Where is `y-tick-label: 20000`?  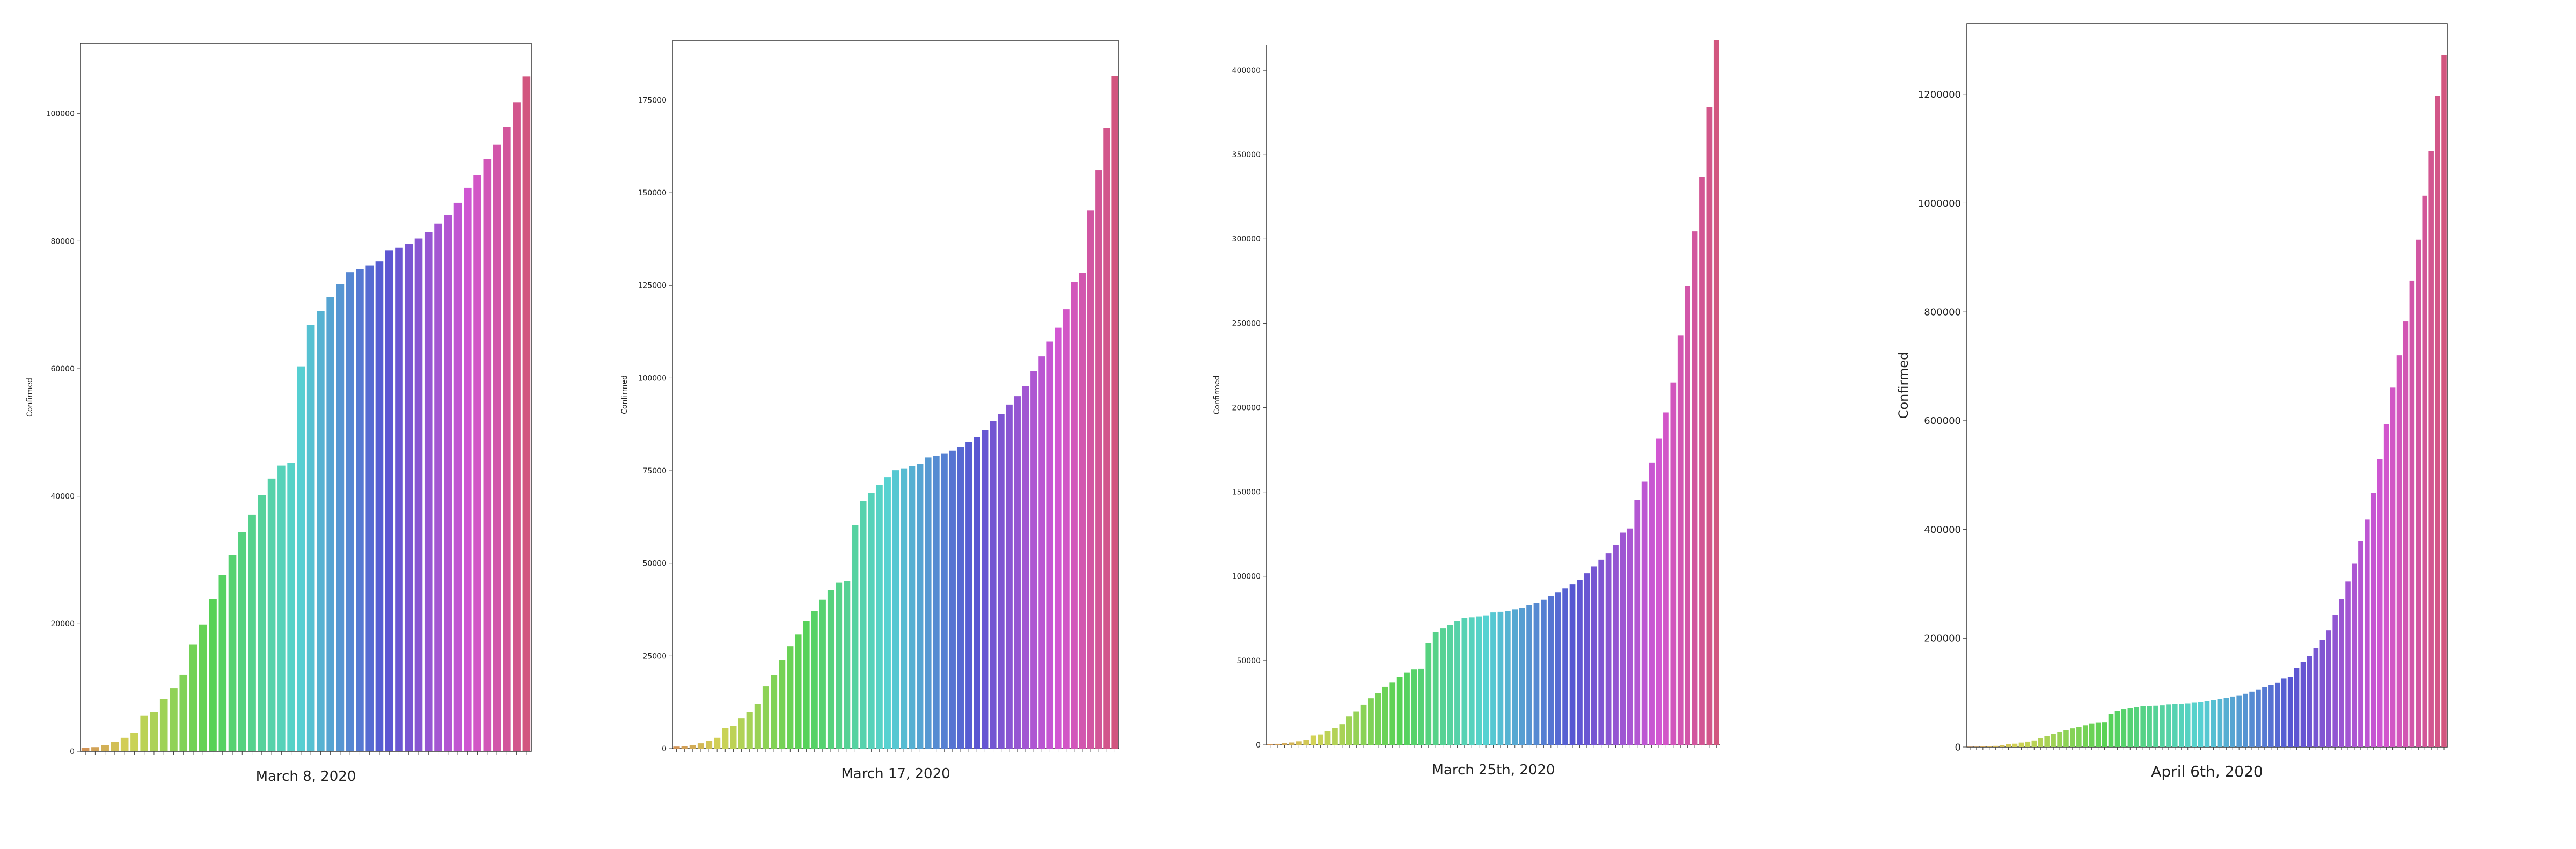 y-tick-label: 20000 is located at coordinates (62, 624).